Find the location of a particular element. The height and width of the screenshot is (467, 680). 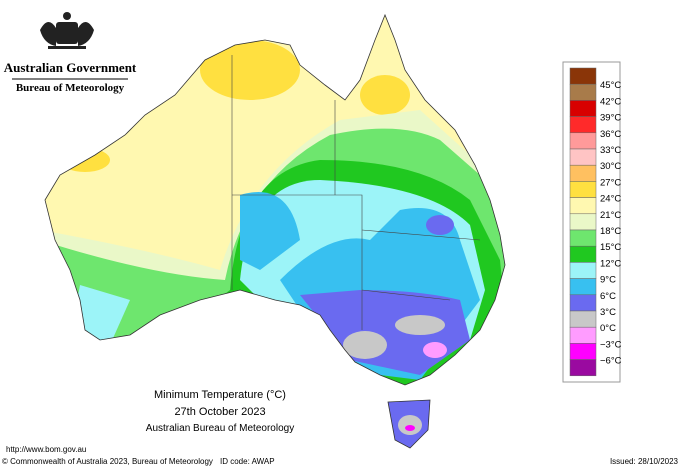

legend-label: 45°C is located at coordinates (610, 85).